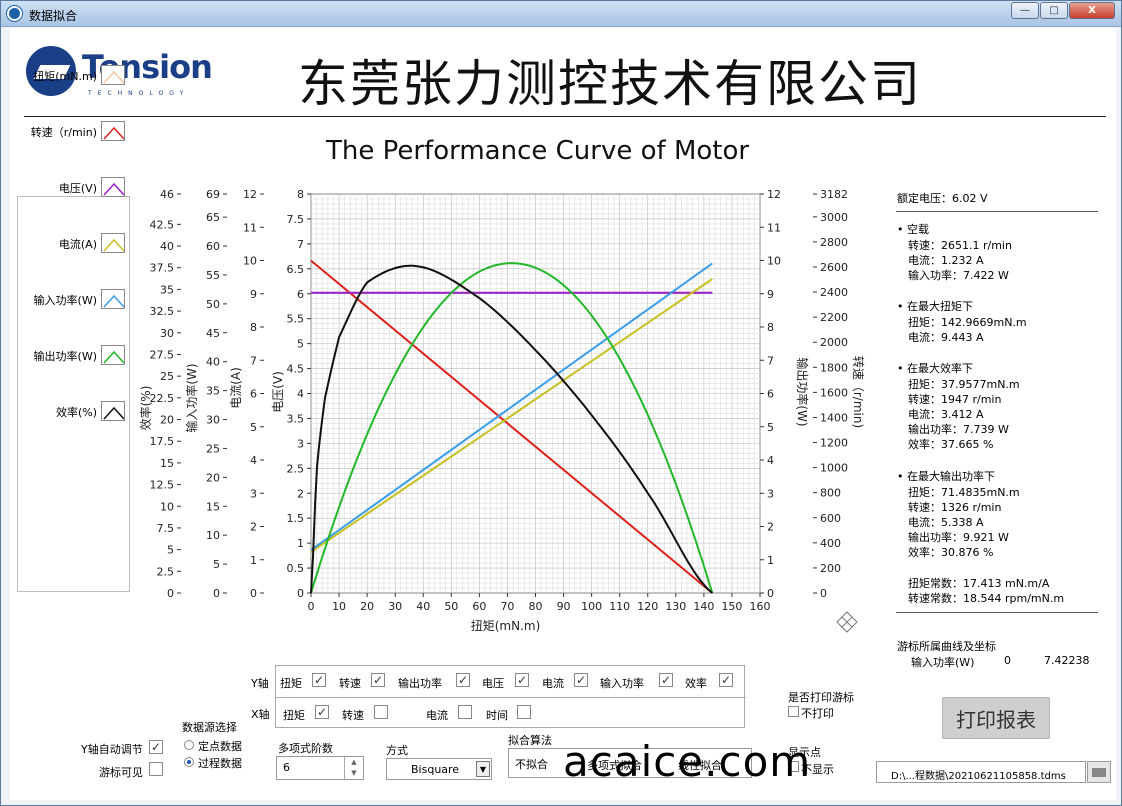 The height and width of the screenshot is (806, 1122). Describe the element at coordinates (483, 769) in the screenshot. I see `chevron-down-icon: ▼` at that location.